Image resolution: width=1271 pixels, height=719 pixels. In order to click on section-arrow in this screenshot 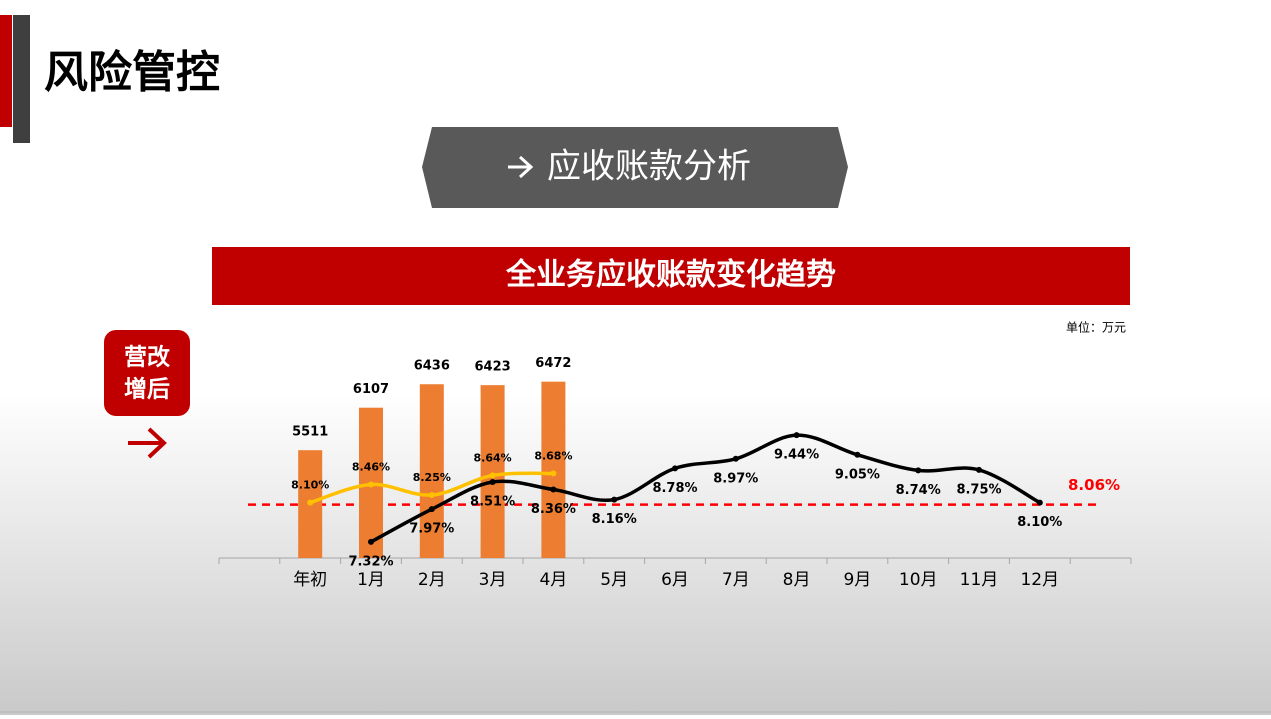, I will do `click(521, 167)`.